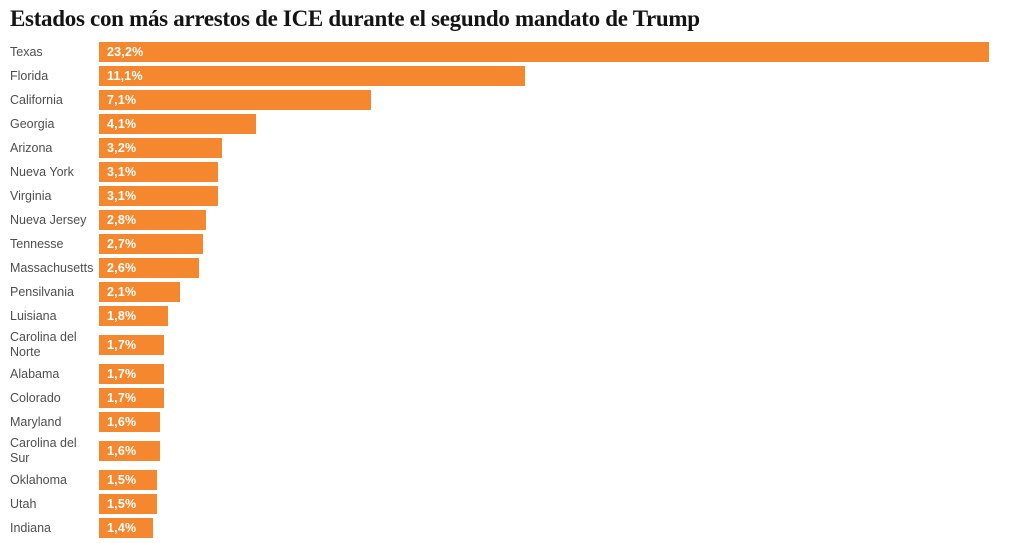  Describe the element at coordinates (32, 123) in the screenshot. I see `category-label: Georgia` at that location.